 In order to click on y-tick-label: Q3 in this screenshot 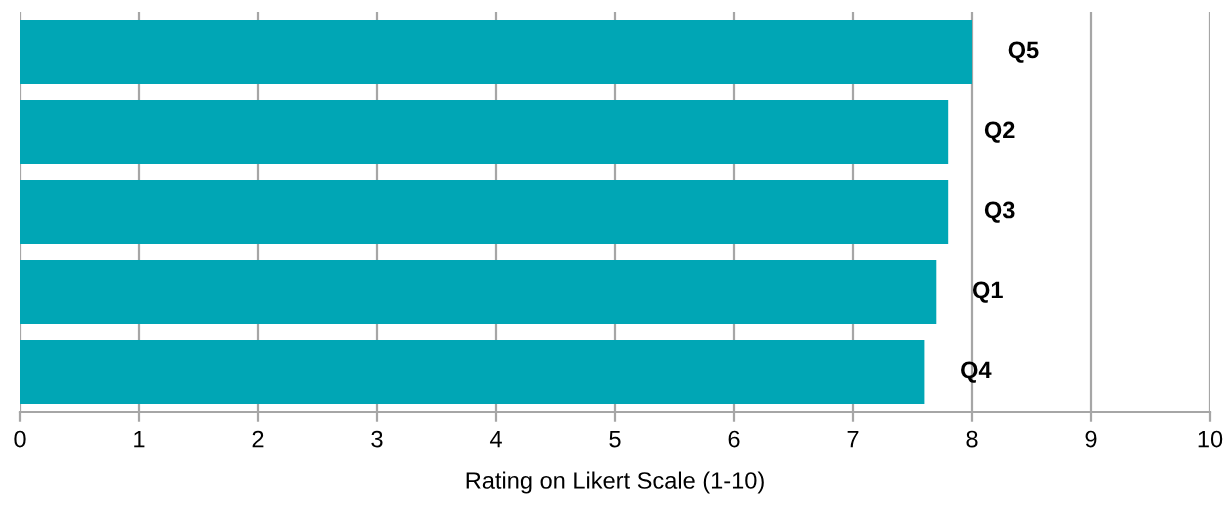, I will do `click(999, 212)`.